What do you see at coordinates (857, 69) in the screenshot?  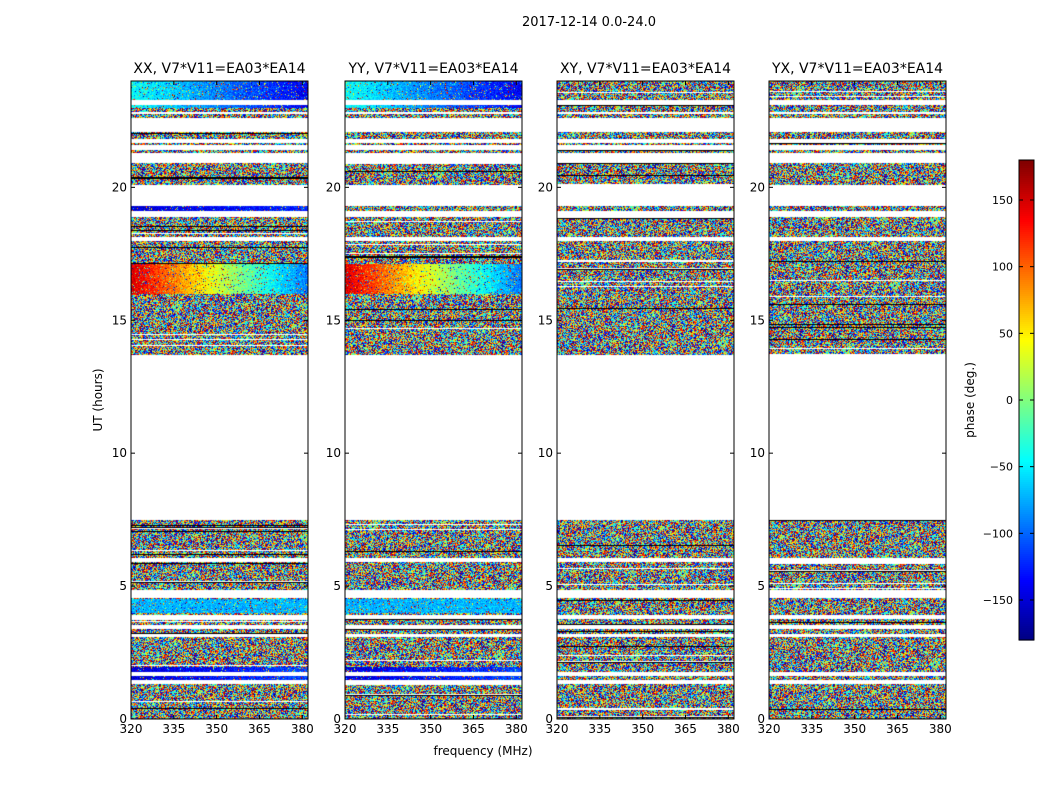 I see `panel-title: YX, V7*V11=EA03*EA14` at bounding box center [857, 69].